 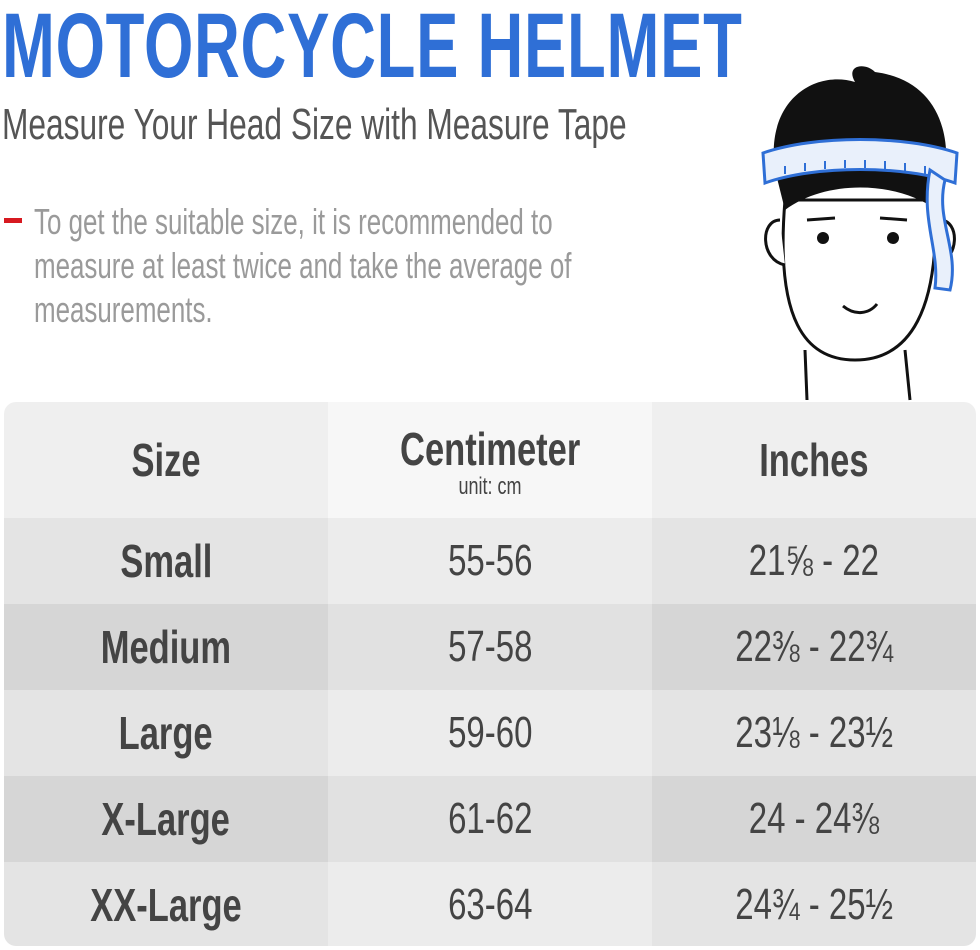 I want to click on table-cell: XX-Large, so click(x=166, y=904).